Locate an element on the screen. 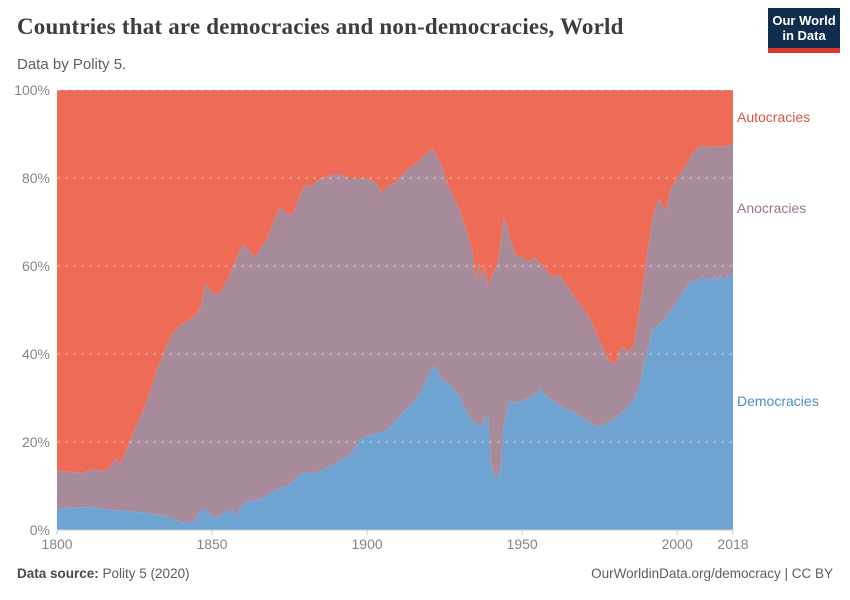 Image resolution: width=850 pixels, height=600 pixels. x-tick-label: 2000 is located at coordinates (677, 544).